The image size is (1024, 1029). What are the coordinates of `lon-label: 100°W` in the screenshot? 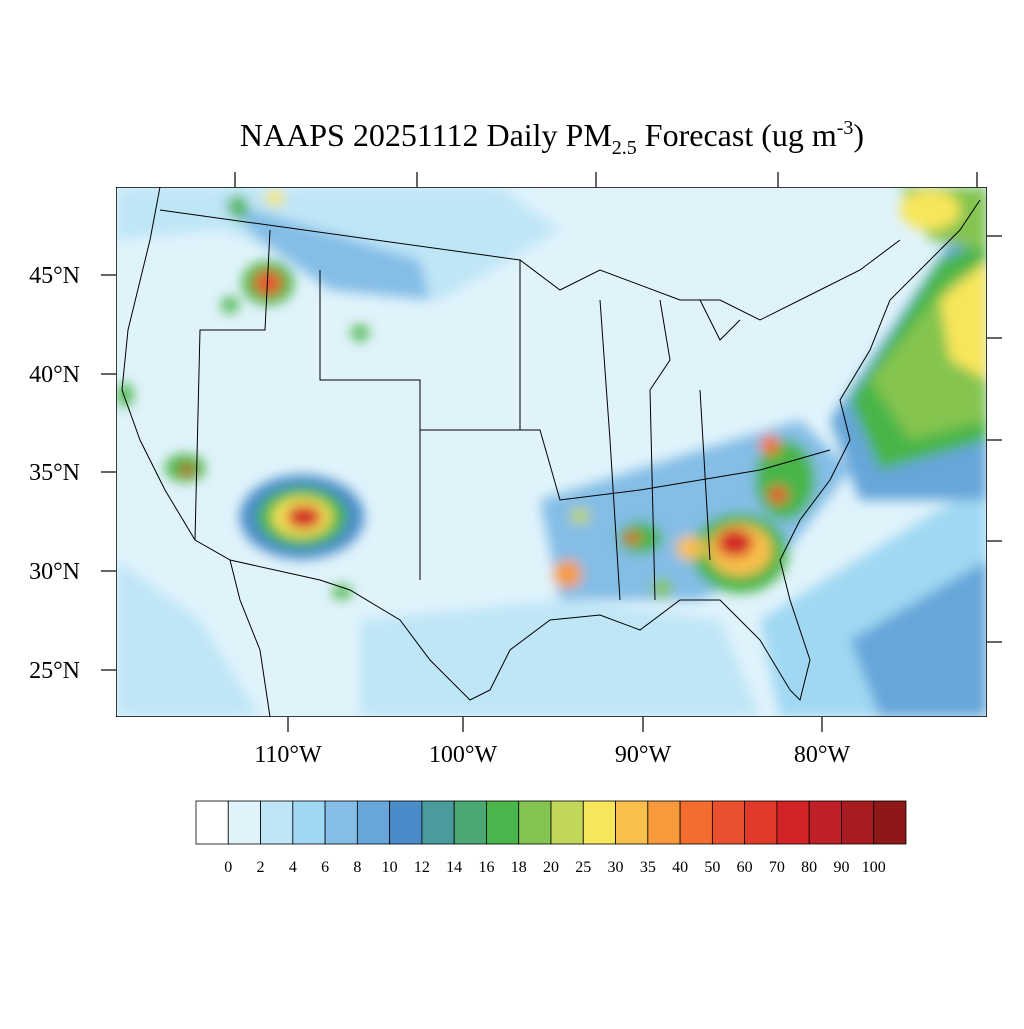 It's located at (463, 755).